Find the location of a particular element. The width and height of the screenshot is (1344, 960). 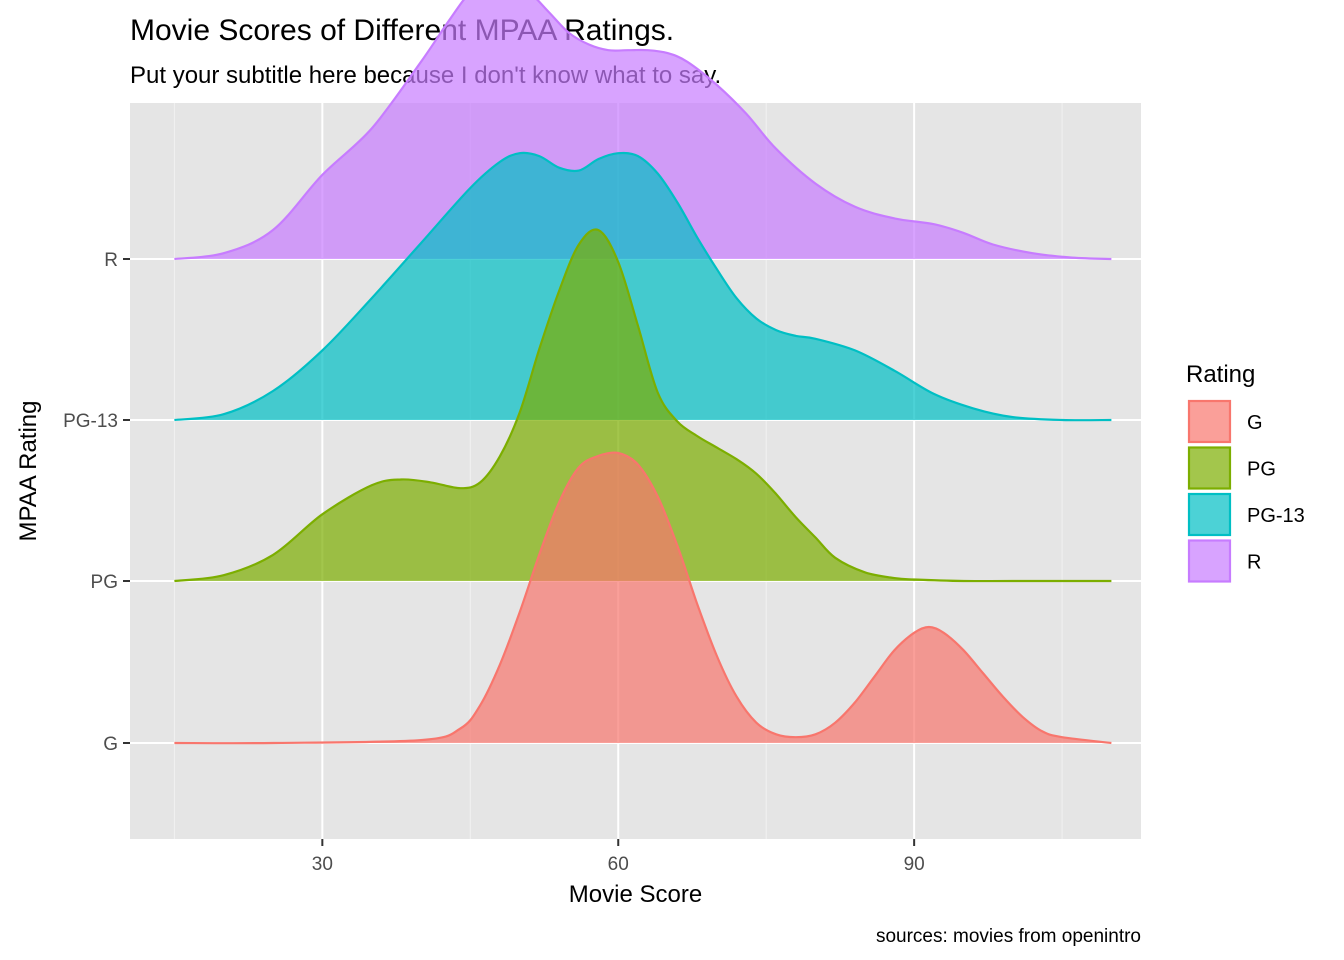

chart-caption: sources: movies from openintro is located at coordinates (1008, 936).